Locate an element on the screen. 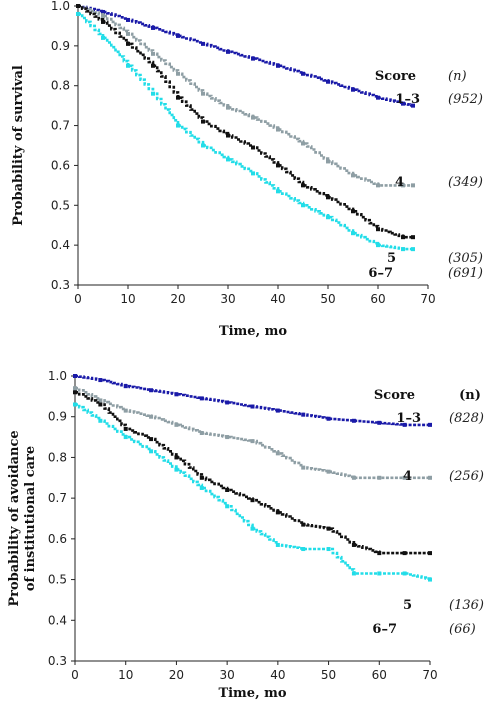 This screenshot has width=495, height=707. x-tick-label: 50 is located at coordinates (327, 299).